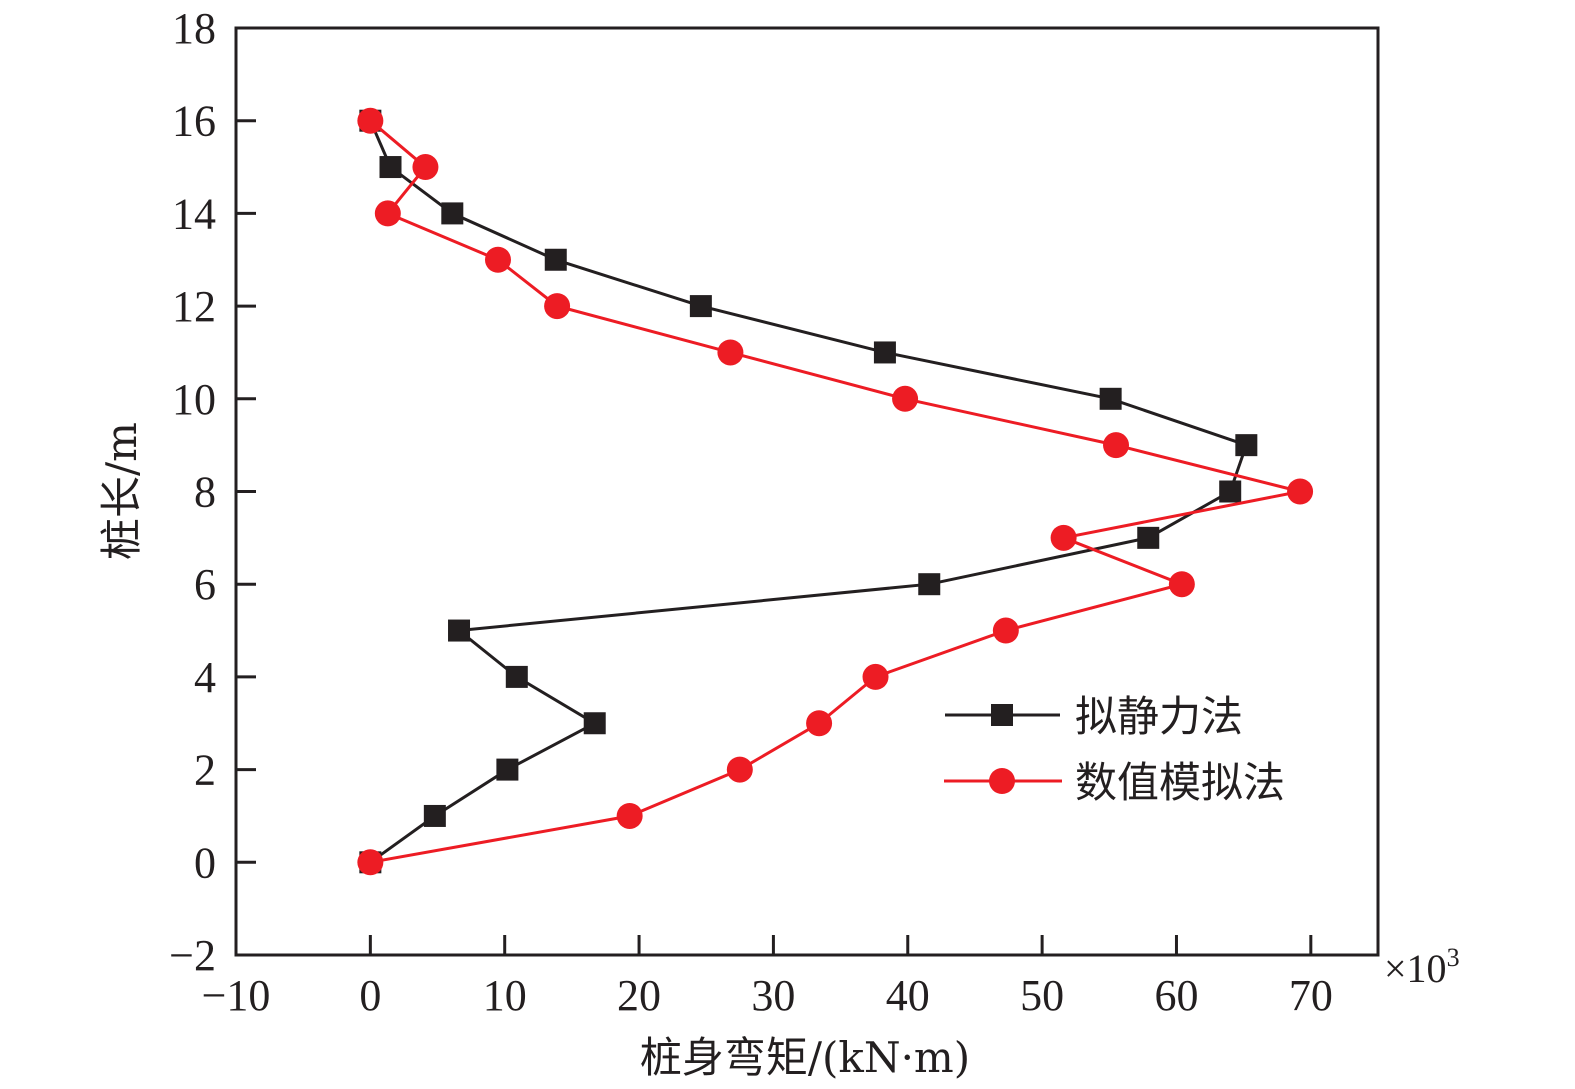  Describe the element at coordinates (1159, 716) in the screenshot. I see `legend-label-quasi-static: 拟静力法` at that location.